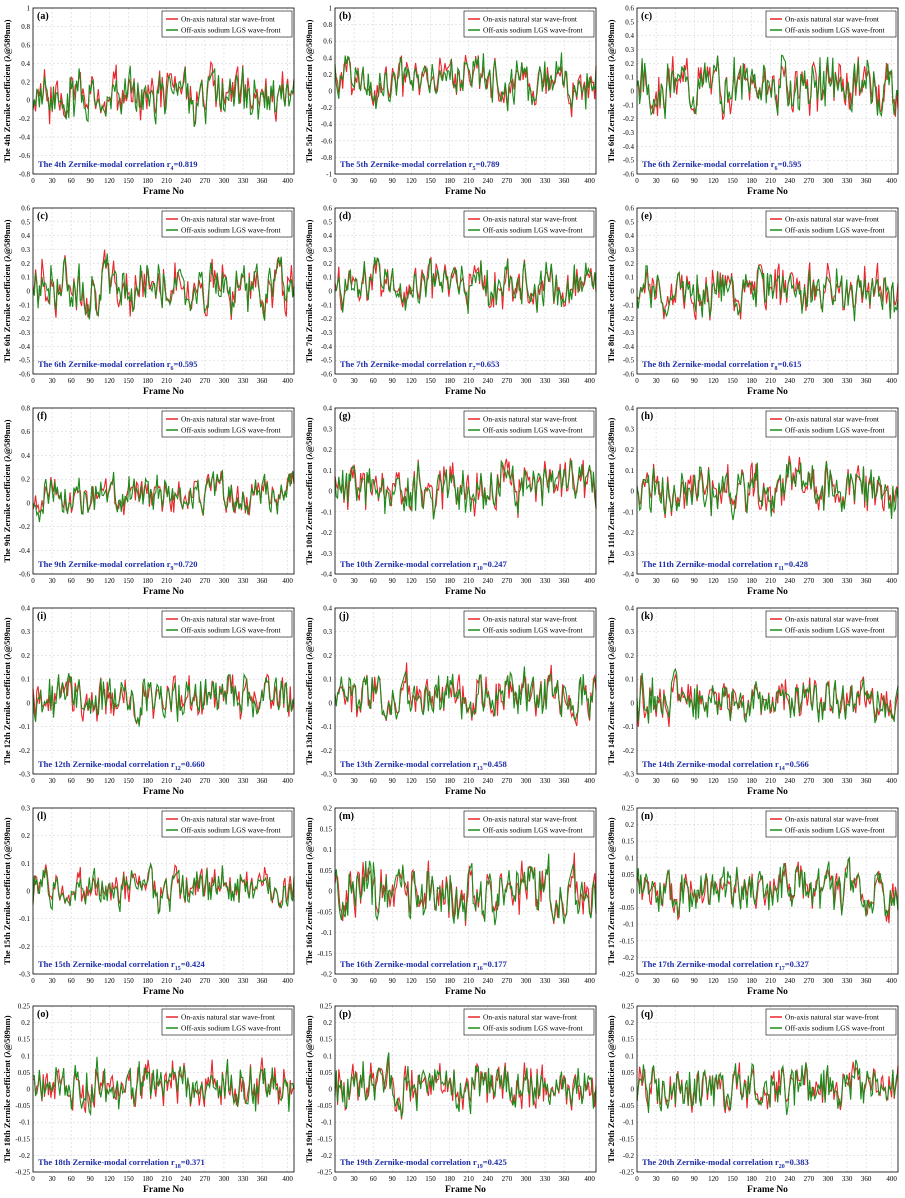 This screenshot has width=905, height=1198. Describe the element at coordinates (327, 775) in the screenshot. I see `y-tick-label: -0.3` at that location.